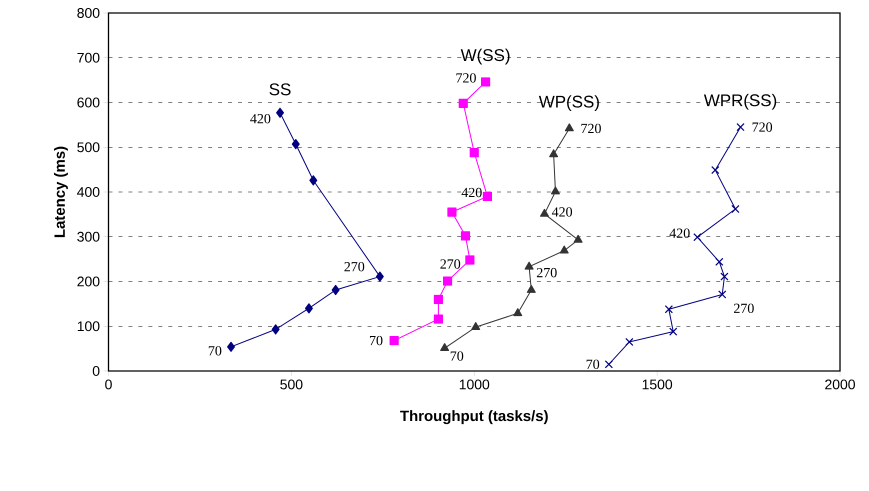 This screenshot has width=869, height=491. Describe the element at coordinates (657, 384) in the screenshot. I see `x-tick-label: 1500` at that location.